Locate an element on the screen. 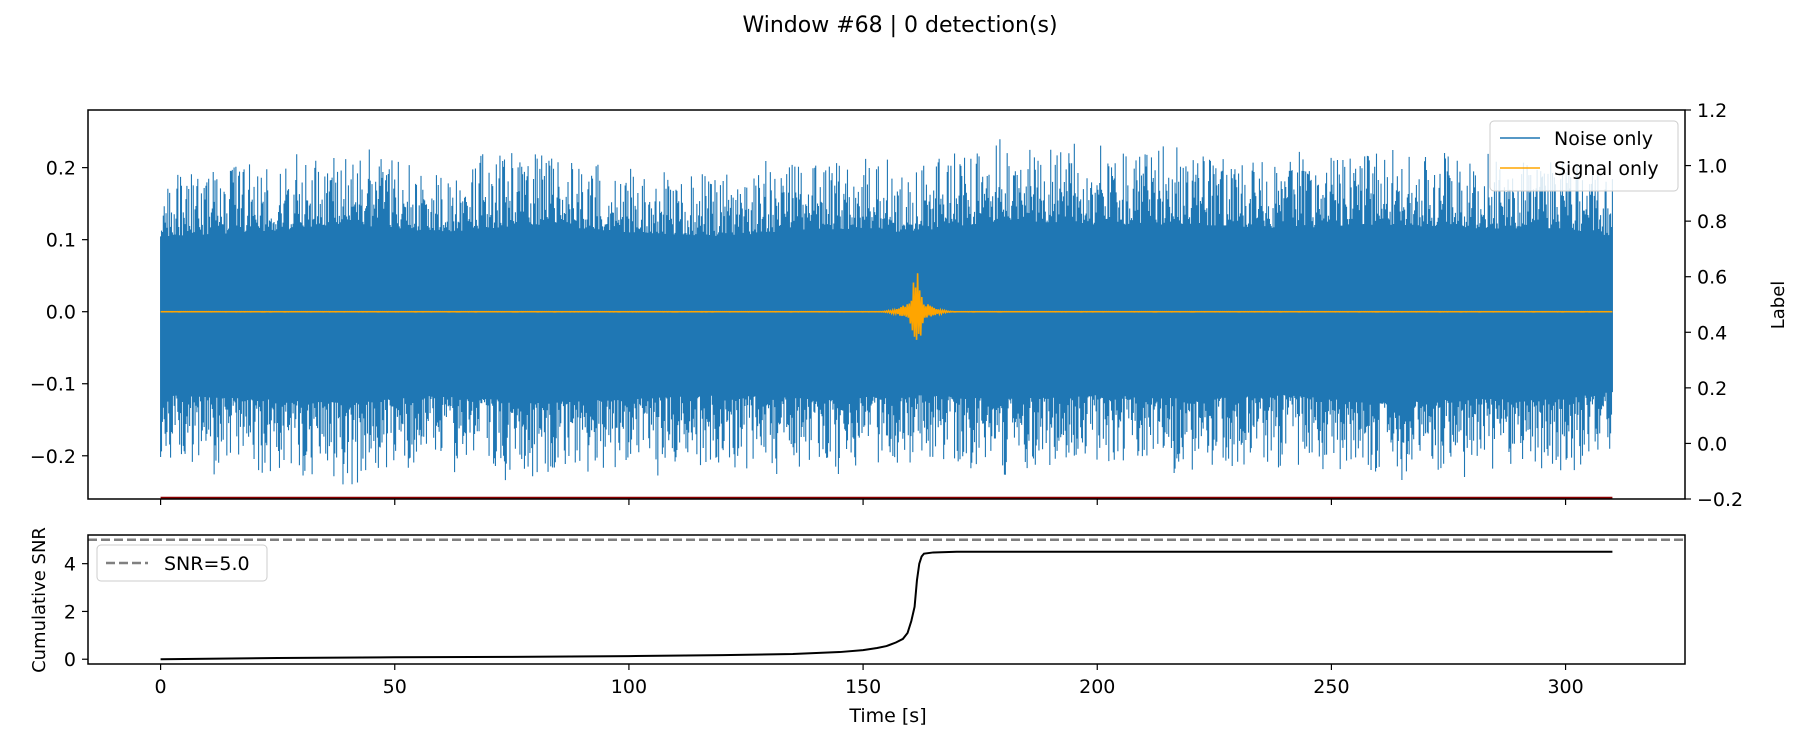  waveform-y2-tick-label: 0.2 is located at coordinates (1712, 389).